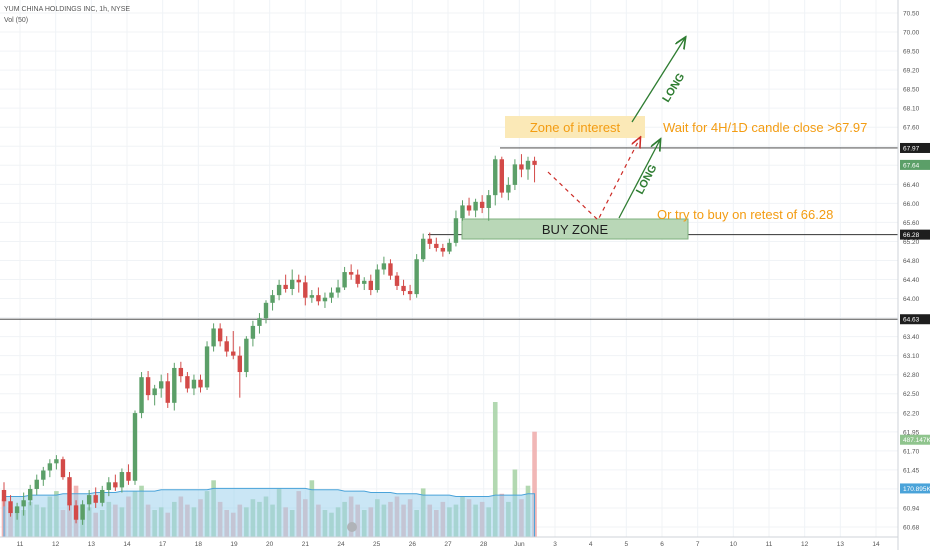 Image resolution: width=932 pixels, height=555 pixels. I want to click on volume-title: Vol (50), so click(16, 20).